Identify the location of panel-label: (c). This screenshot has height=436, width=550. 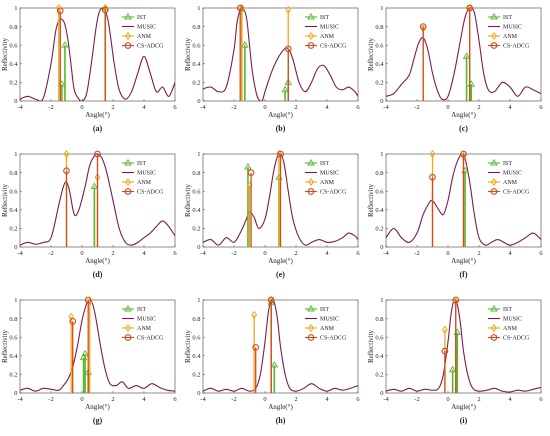
(463, 128).